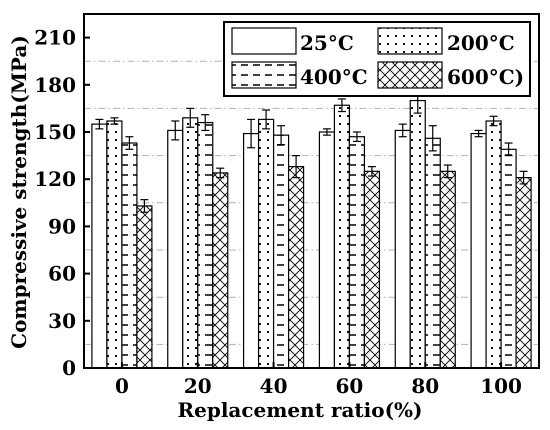  What do you see at coordinates (425, 386) in the screenshot?
I see `x-tick-label: 80` at bounding box center [425, 386].